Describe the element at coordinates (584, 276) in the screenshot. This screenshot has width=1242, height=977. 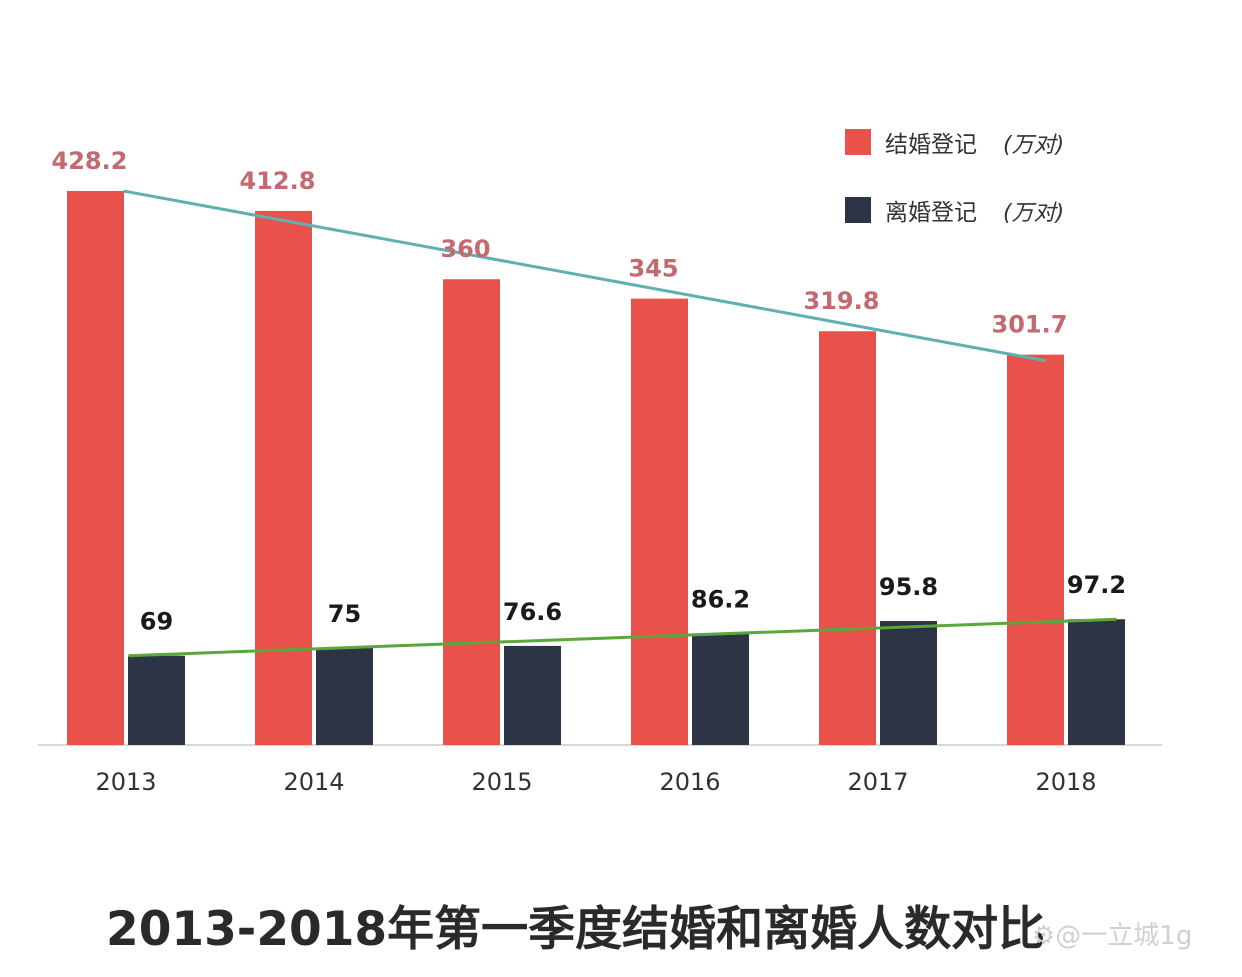
I see `trend-line-marriage` at that location.